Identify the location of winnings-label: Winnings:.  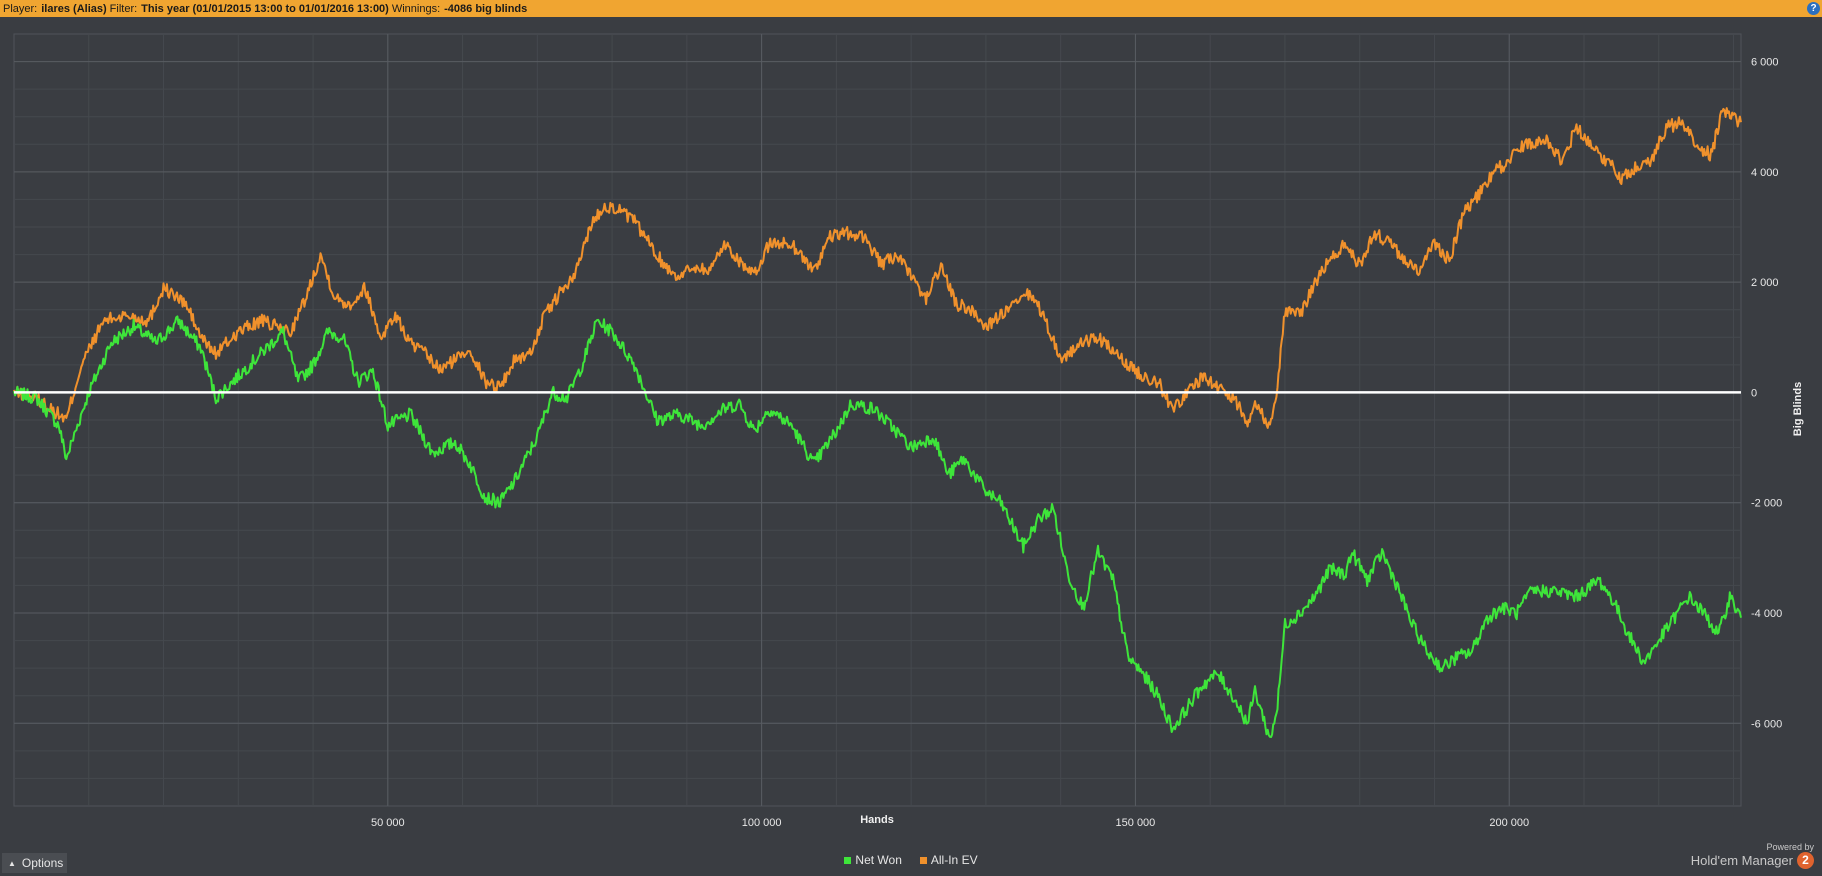
(416, 8).